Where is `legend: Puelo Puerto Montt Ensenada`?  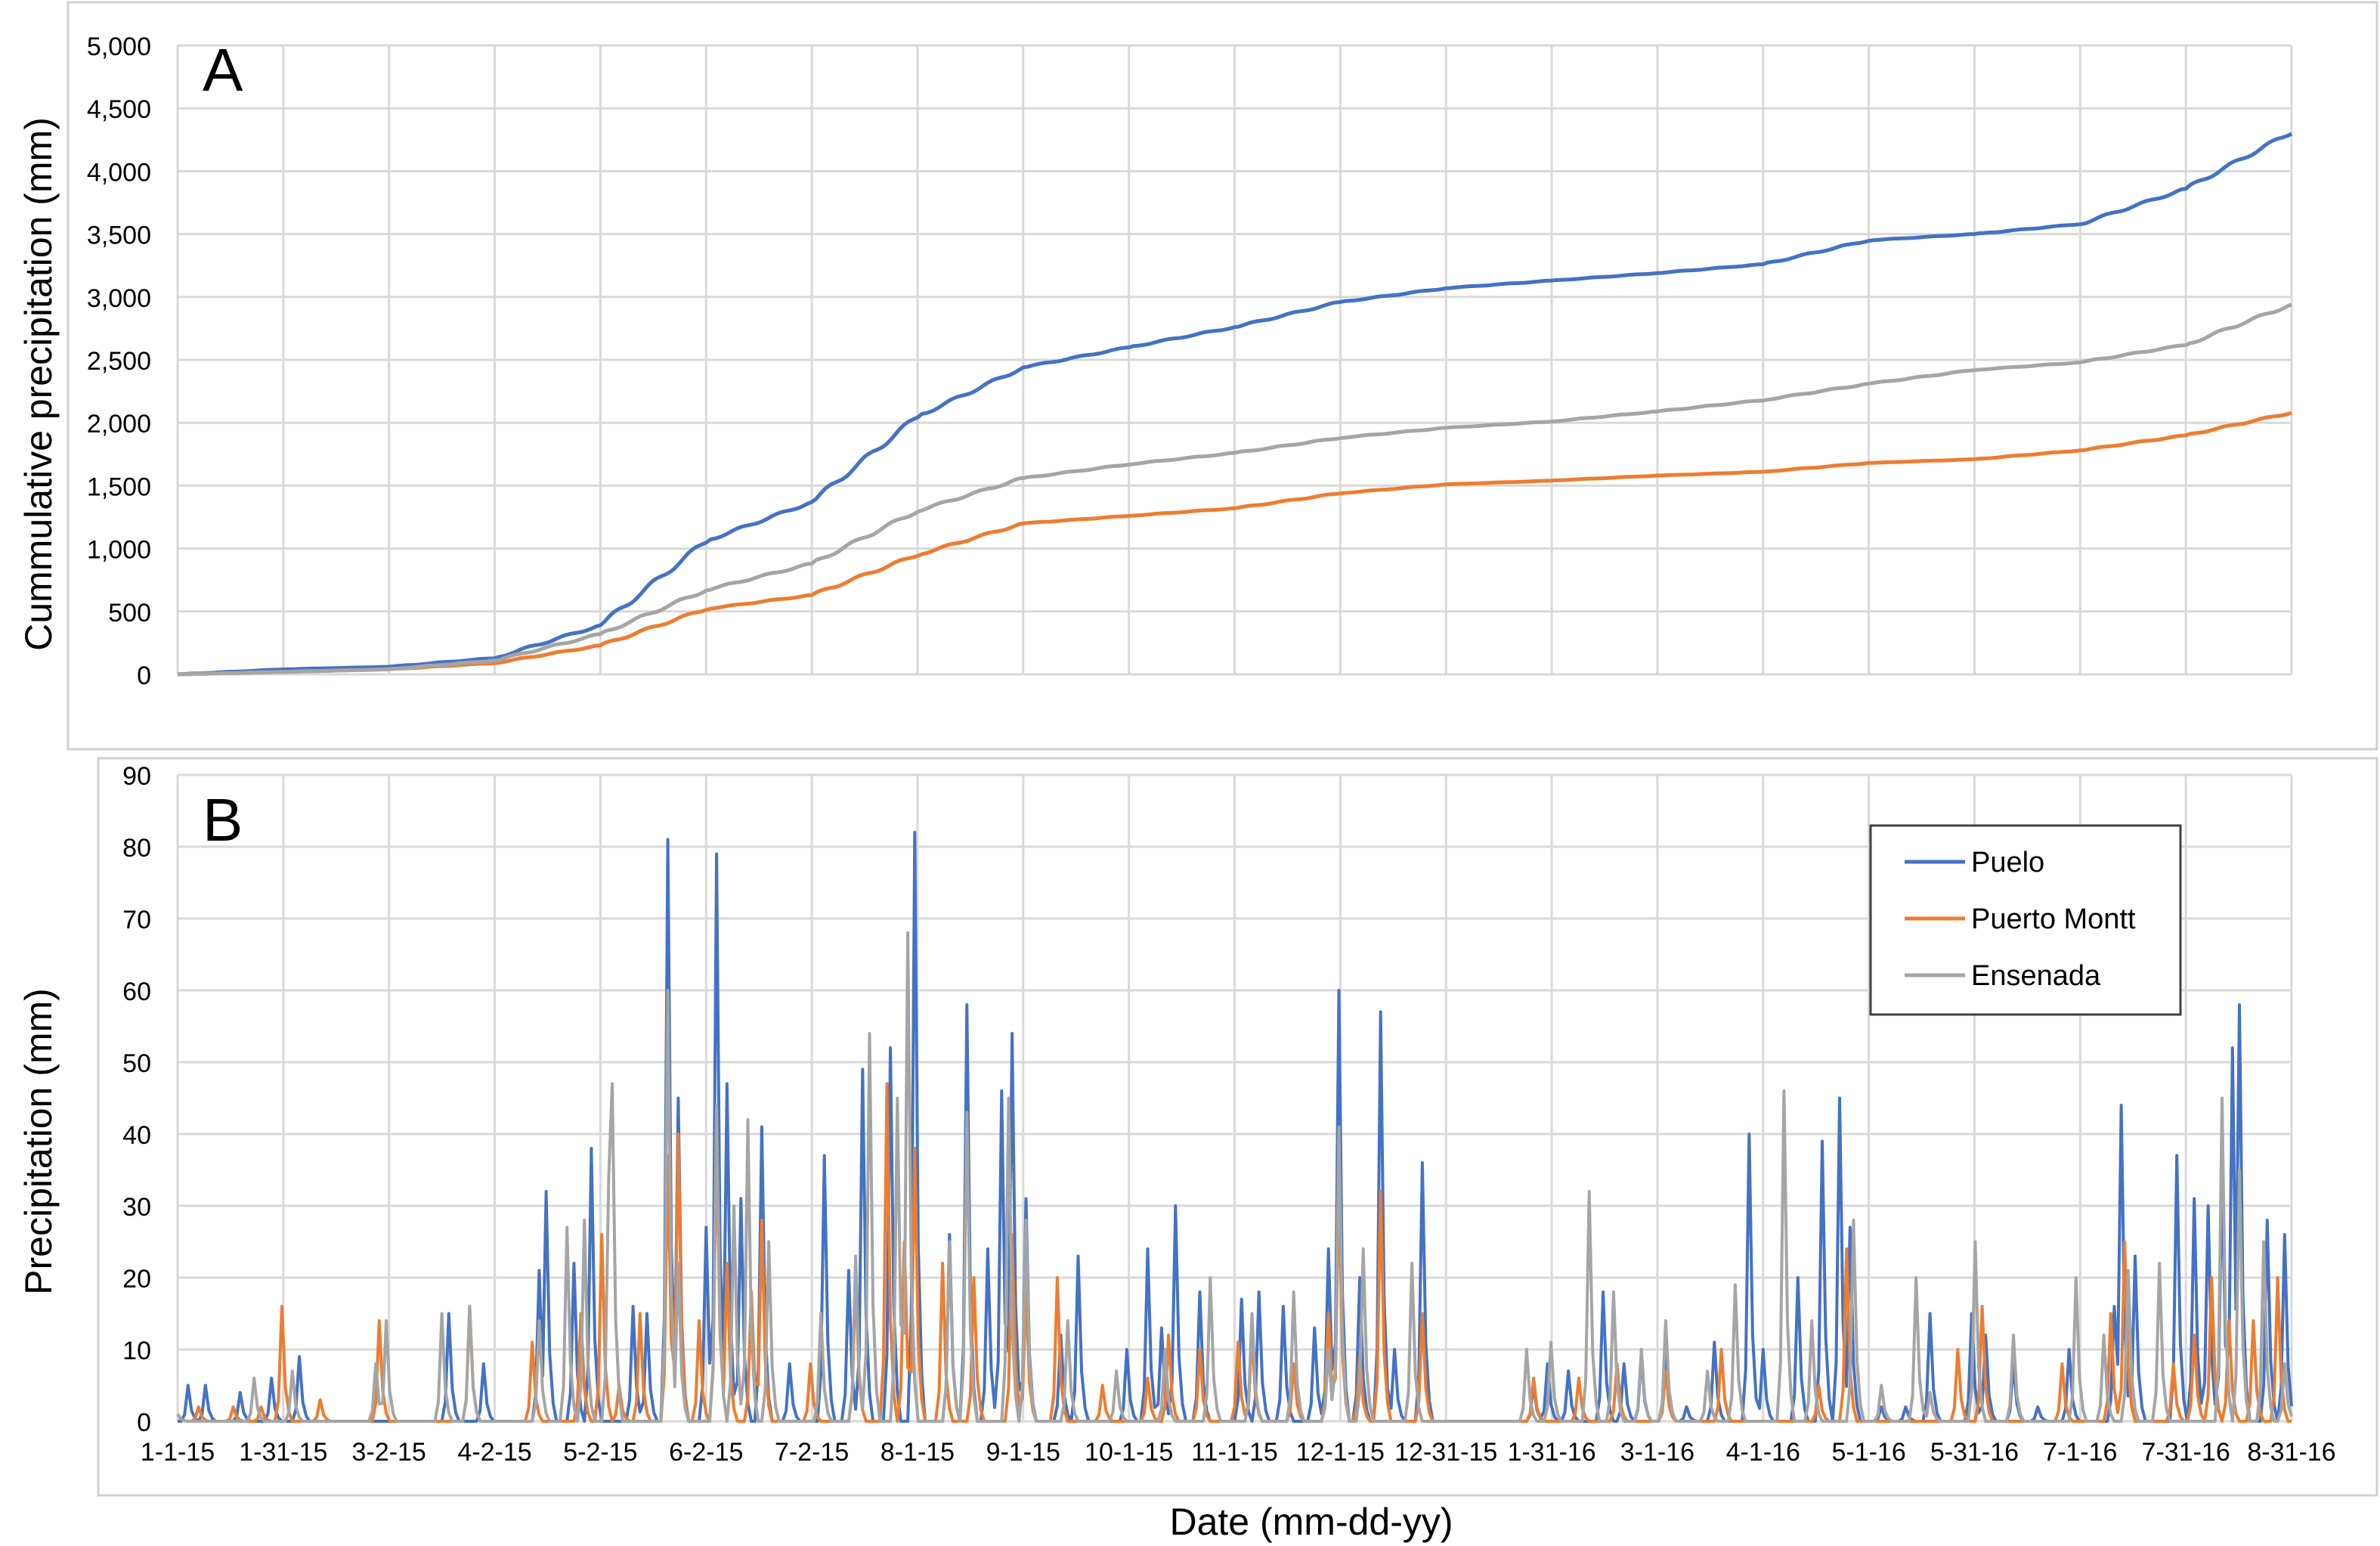
legend: Puelo Puerto Montt Ensenada is located at coordinates (2025, 920).